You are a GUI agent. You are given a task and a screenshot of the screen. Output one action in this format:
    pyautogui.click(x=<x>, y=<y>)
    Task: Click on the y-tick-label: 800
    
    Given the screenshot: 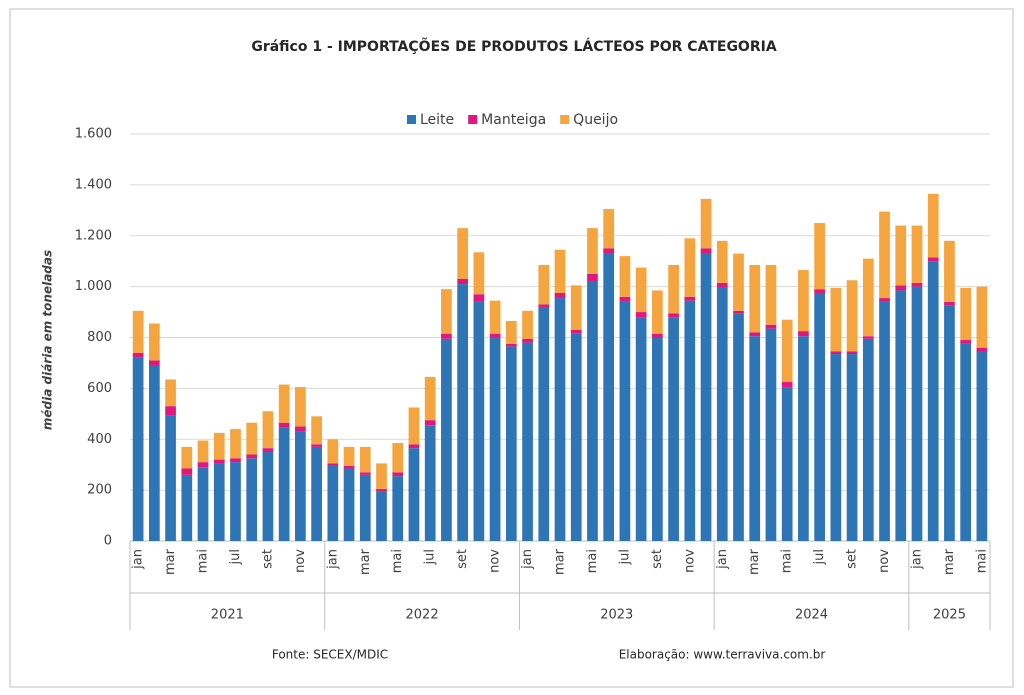 What is the action you would take?
    pyautogui.click(x=99, y=337)
    